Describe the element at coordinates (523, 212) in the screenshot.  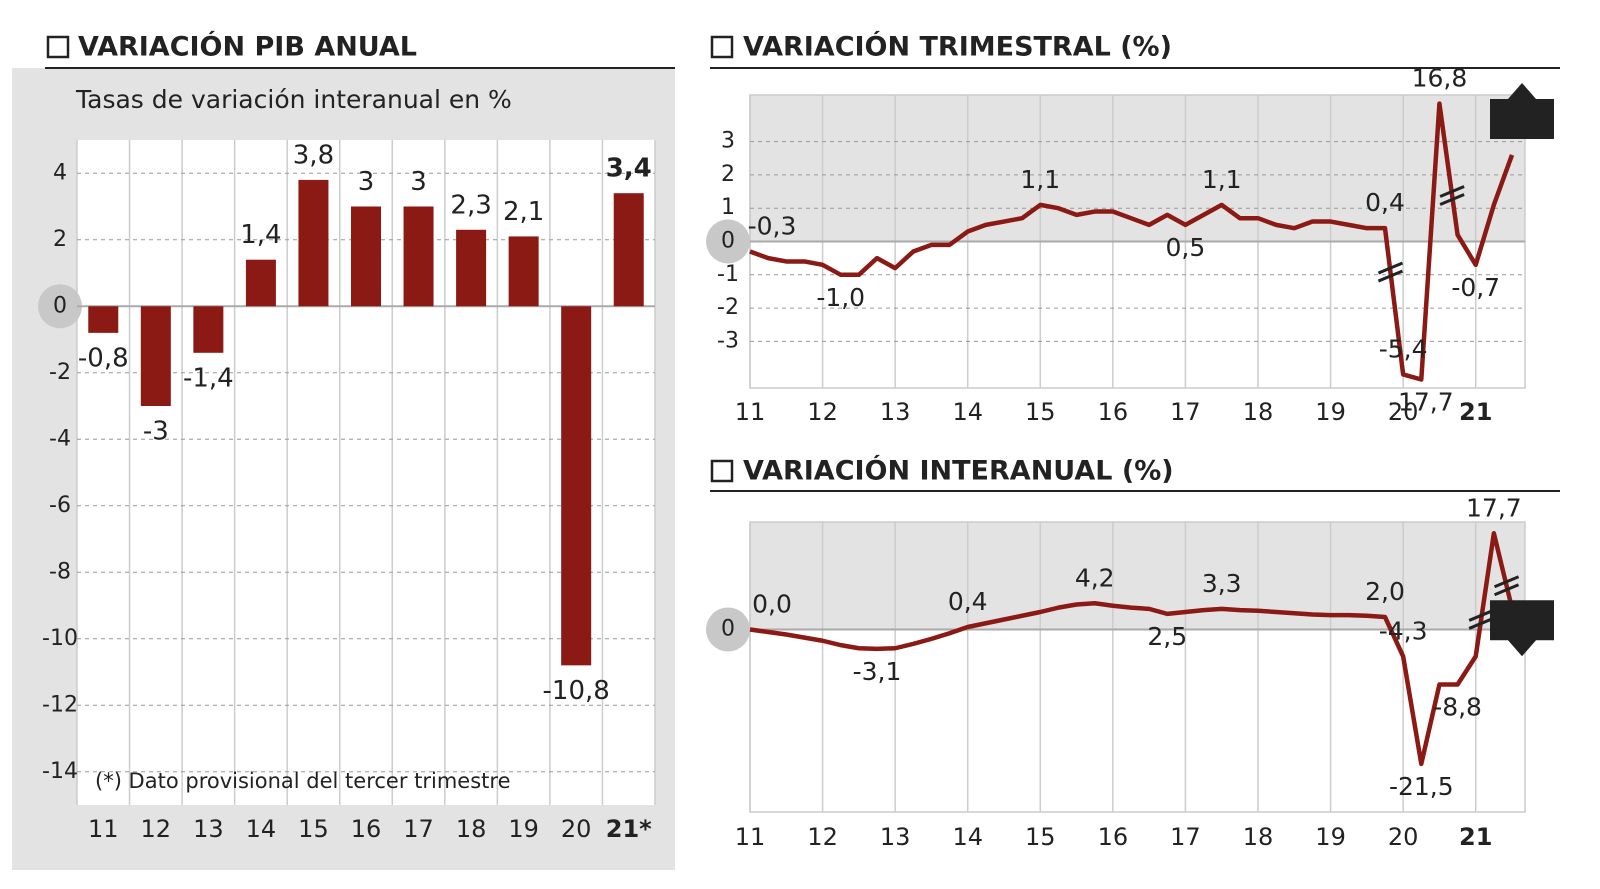
I see `value-label: 2,1` at that location.